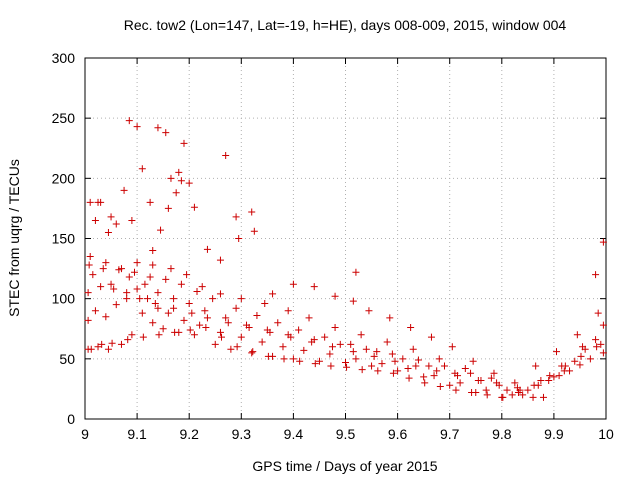 This screenshot has width=640, height=480. Describe the element at coordinates (346, 434) in the screenshot. I see `x-tick-label: 9.5` at that location.